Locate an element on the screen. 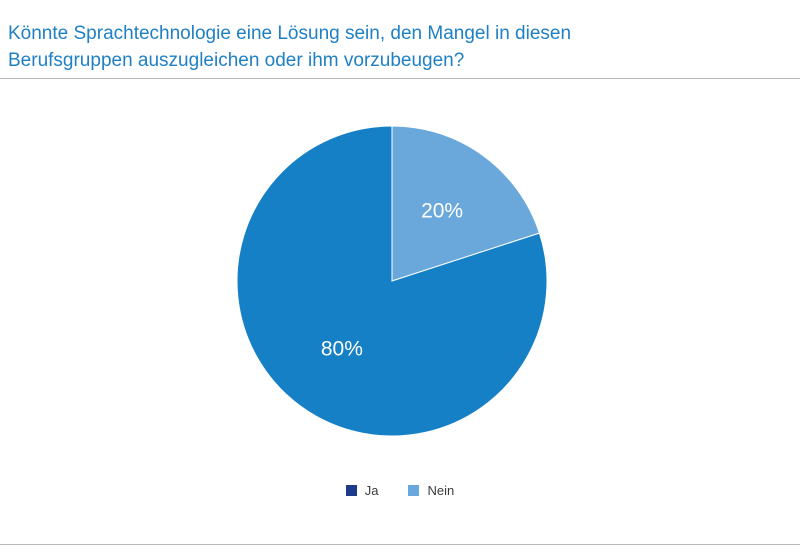 The width and height of the screenshot is (800, 552). legend-label-ja: Ja is located at coordinates (371, 490).